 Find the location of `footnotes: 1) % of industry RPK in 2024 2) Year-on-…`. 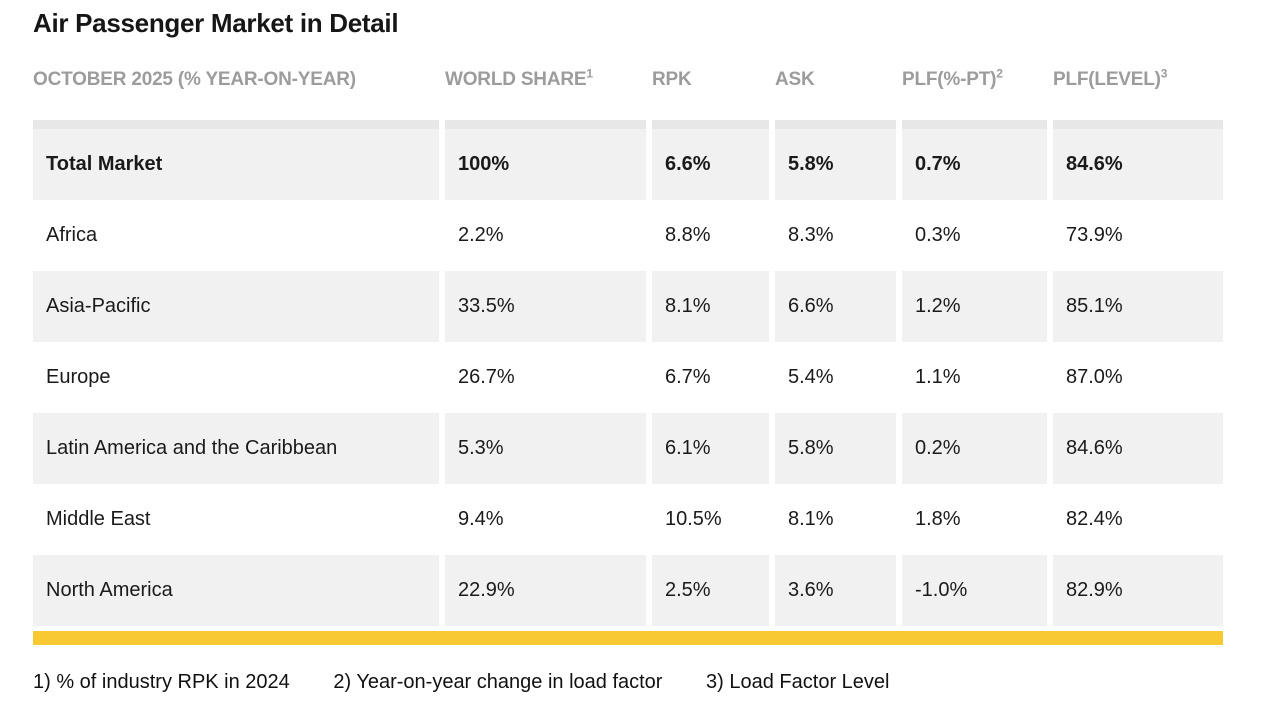

footnotes: 1) % of industry RPK in 2024 2) Year-on-… is located at coordinates (654, 682).